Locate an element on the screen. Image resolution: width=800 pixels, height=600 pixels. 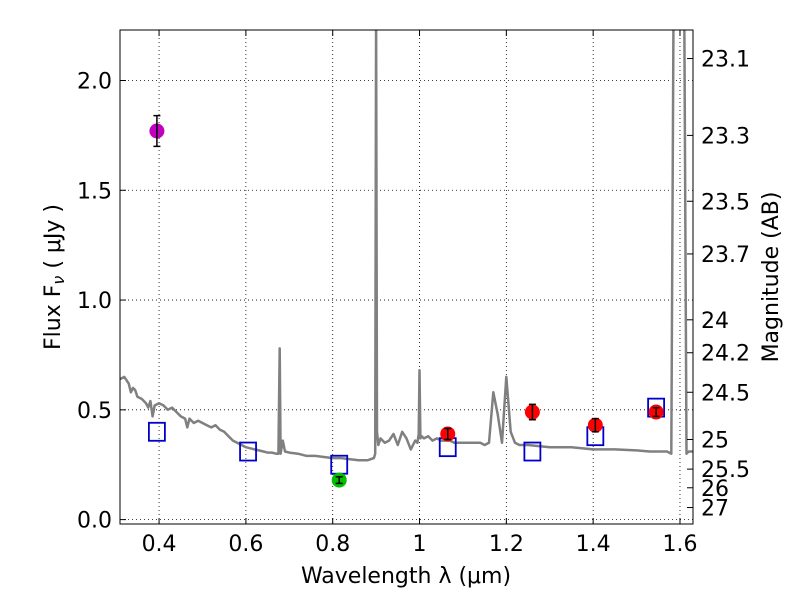
right-tick-label: 24.2 is located at coordinates (725, 354).